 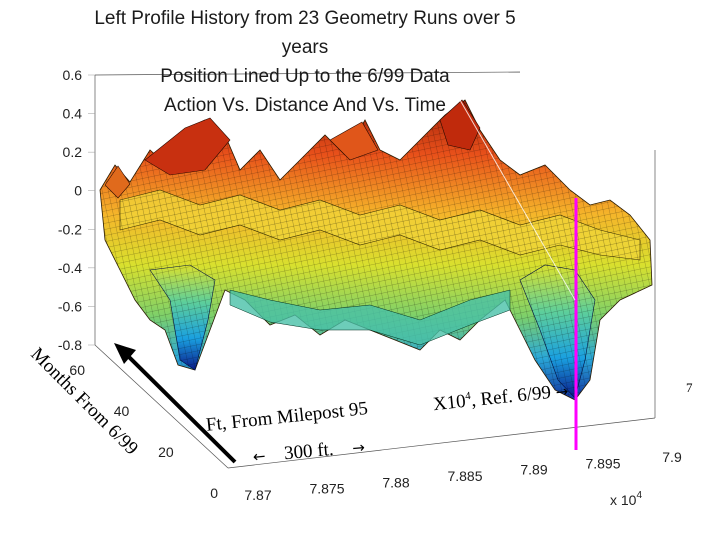 What do you see at coordinates (91, 210) in the screenshot?
I see `z-gridlines` at bounding box center [91, 210].